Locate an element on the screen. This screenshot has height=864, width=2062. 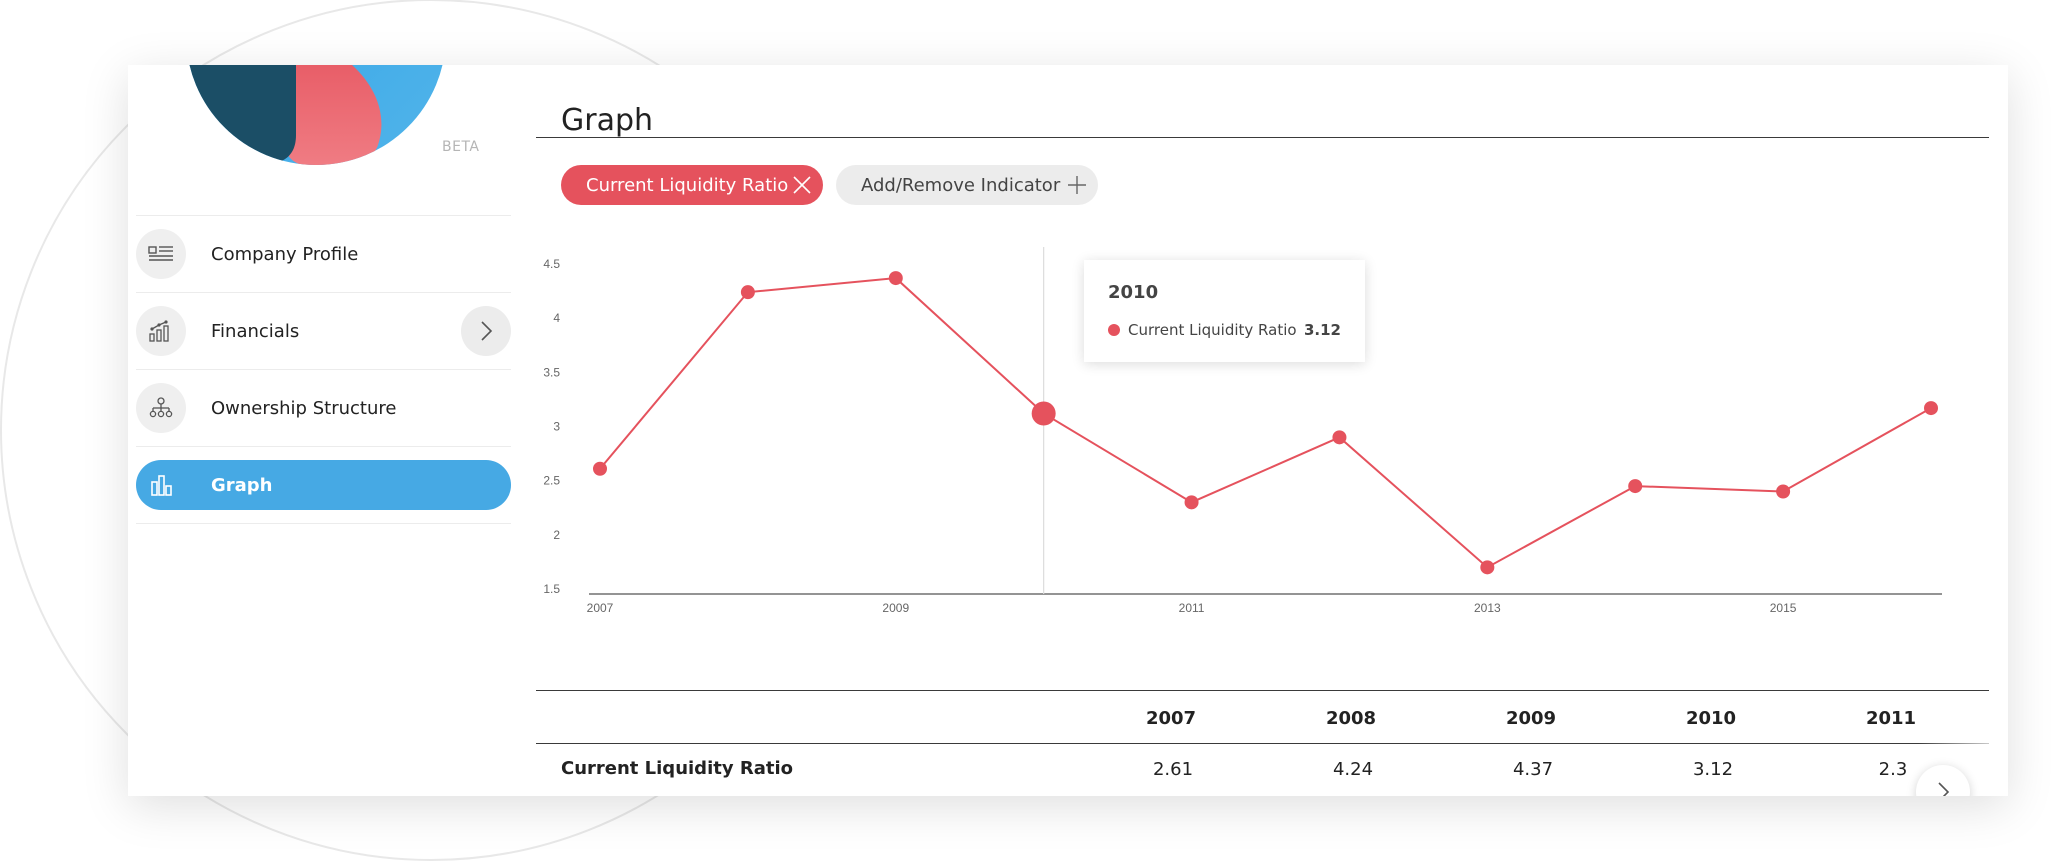
table-cell: 2.61 is located at coordinates (1173, 769).